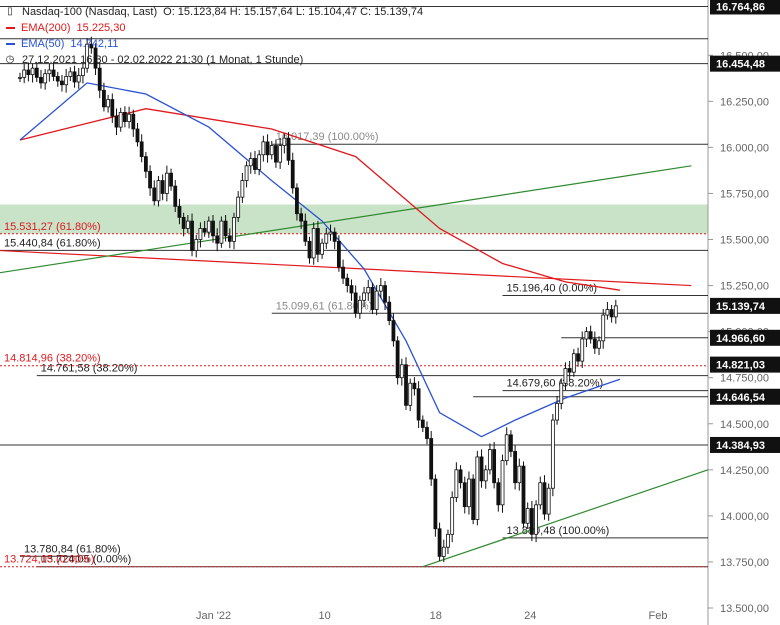 The width and height of the screenshot is (780, 625). I want to click on y-tick-label: 13.750,00, so click(744, 563).